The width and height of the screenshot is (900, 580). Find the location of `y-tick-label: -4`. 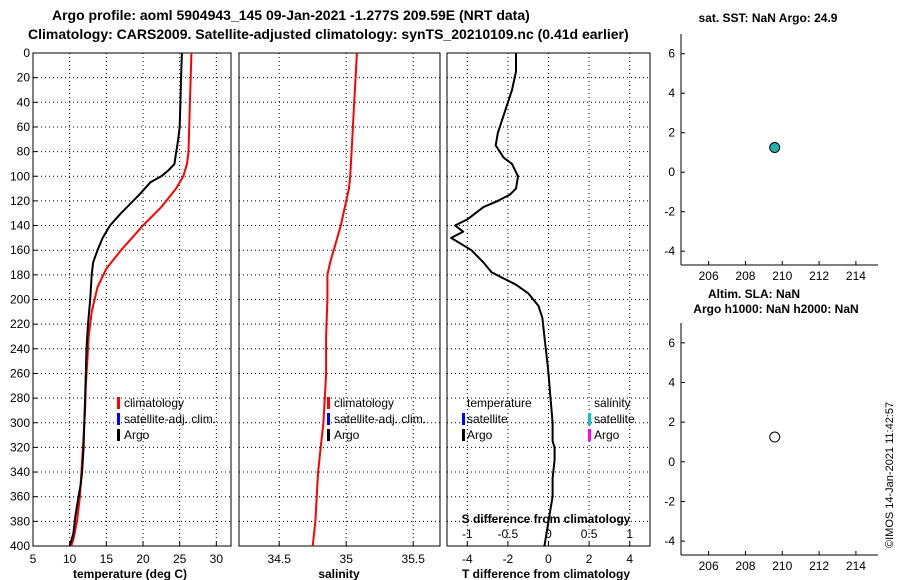

y-tick-label: -4 is located at coordinates (669, 541).